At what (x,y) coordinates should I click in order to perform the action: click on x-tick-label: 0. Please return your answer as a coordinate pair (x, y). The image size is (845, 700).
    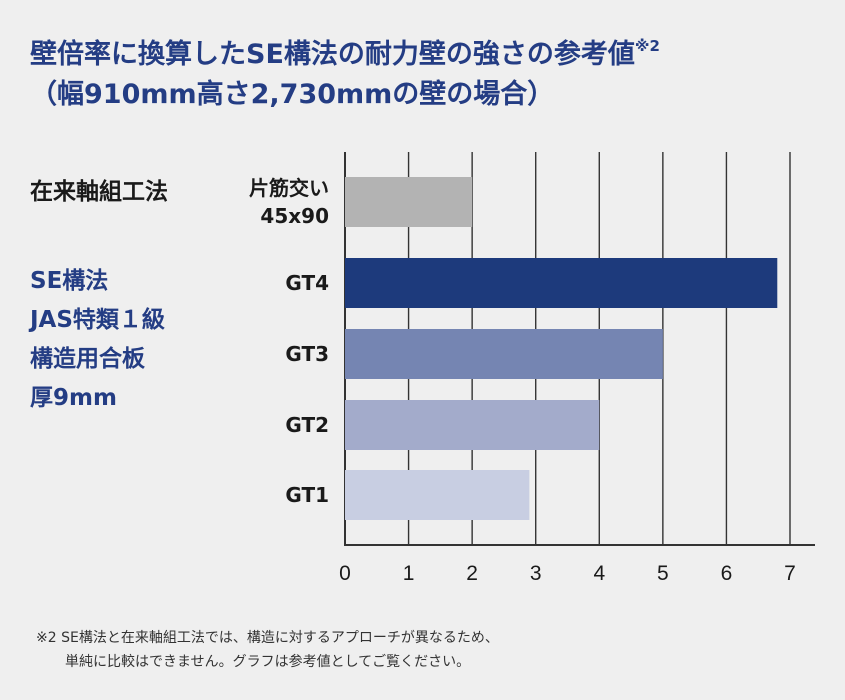
    Looking at the image, I should click on (345, 573).